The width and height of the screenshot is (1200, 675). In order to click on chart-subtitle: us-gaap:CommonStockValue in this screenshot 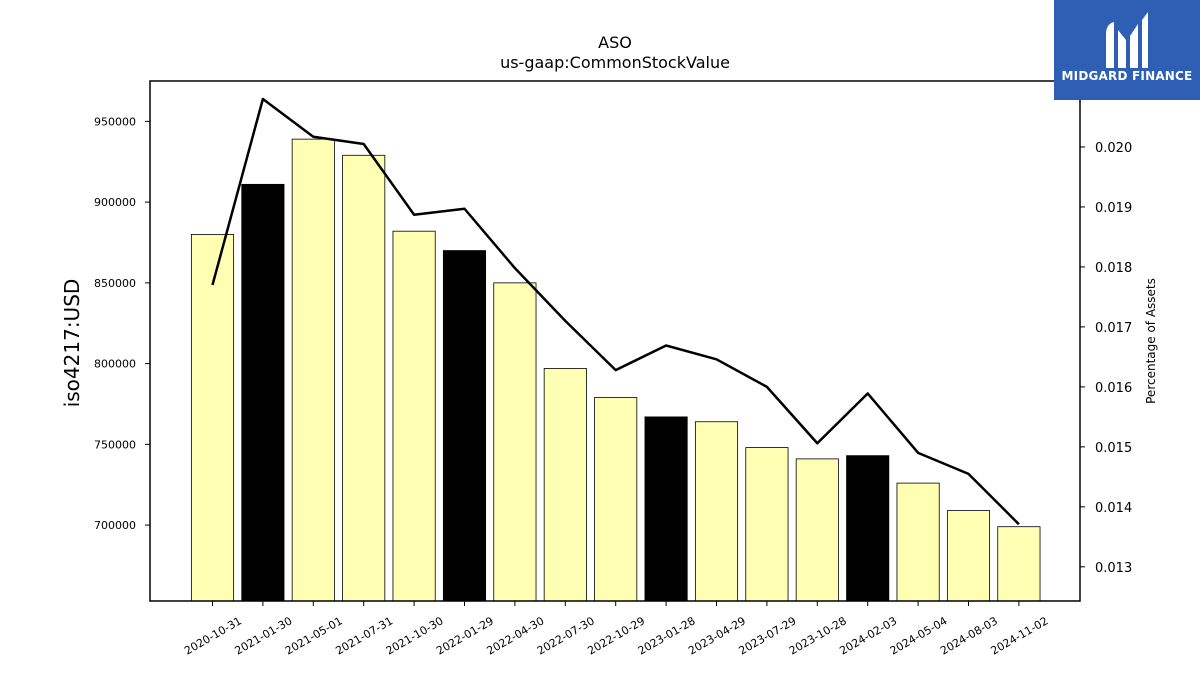, I will do `click(615, 62)`.